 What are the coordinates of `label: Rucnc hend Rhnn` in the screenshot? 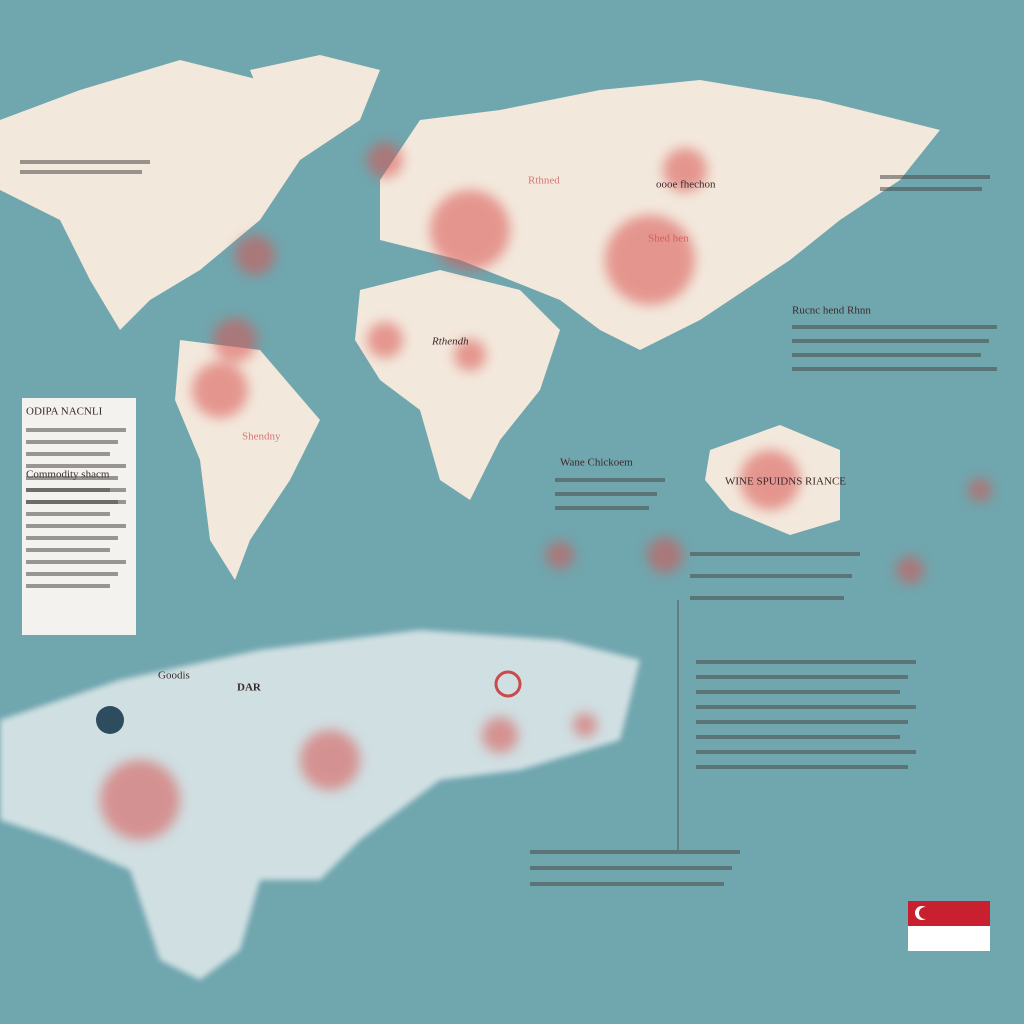 It's located at (831, 311).